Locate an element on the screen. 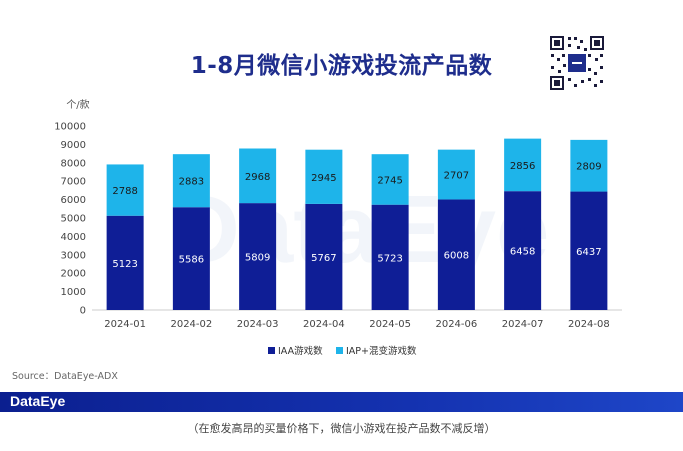 Image resolution: width=683 pixels, height=451 pixels. y-tick-label: 9000 is located at coordinates (73, 145).